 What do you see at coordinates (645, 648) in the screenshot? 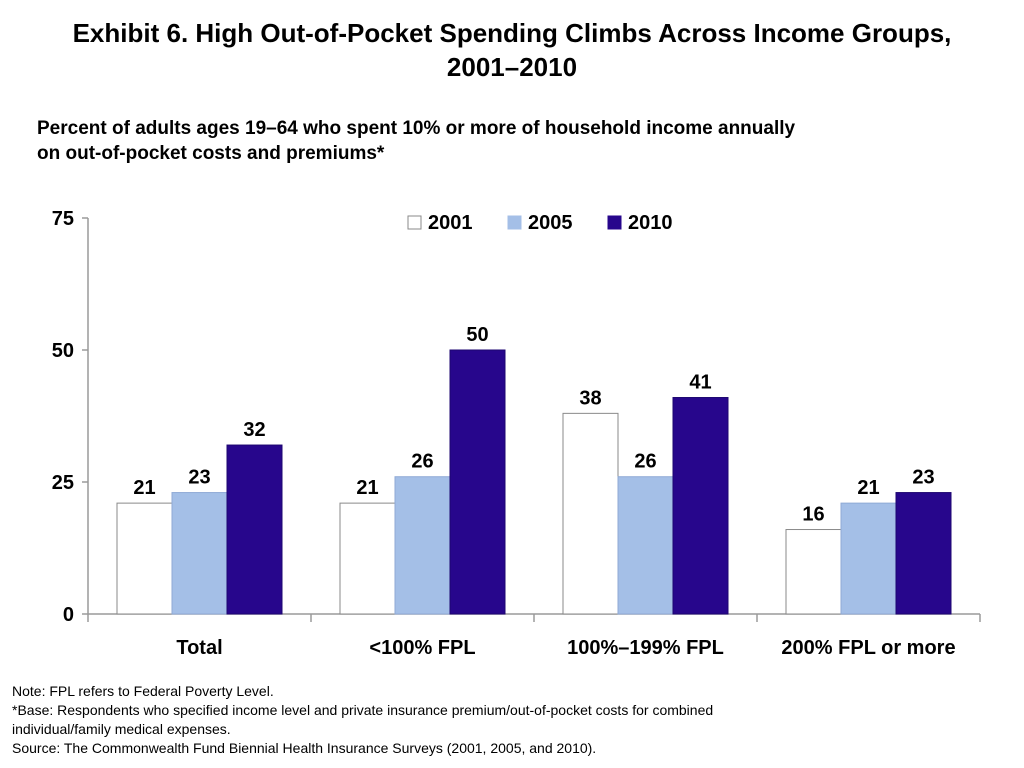
I see `x-category-label: 100%–199% FPL` at bounding box center [645, 648].